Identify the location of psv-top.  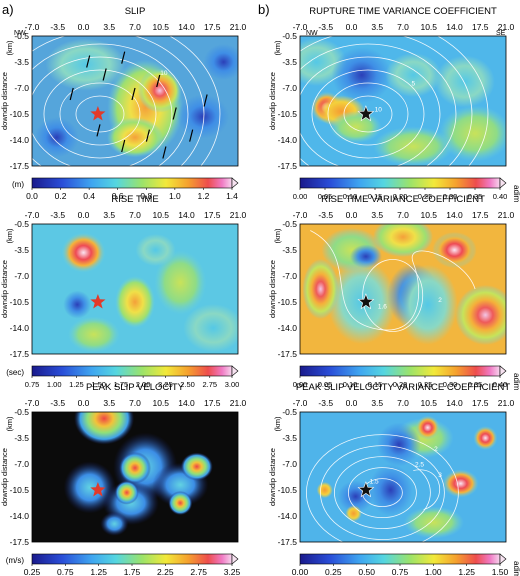
(104, 428).